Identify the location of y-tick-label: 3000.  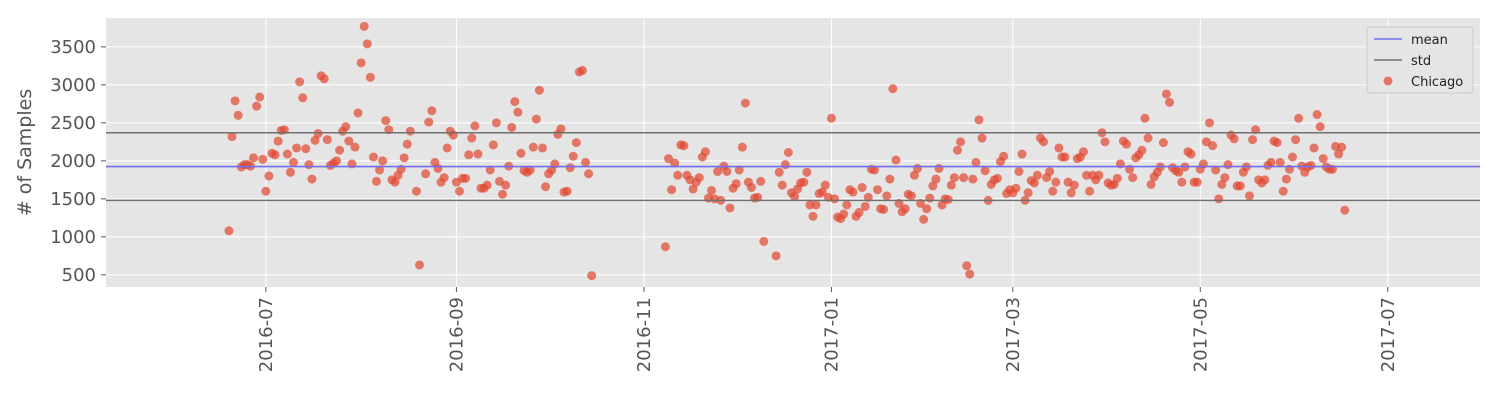
(73, 85).